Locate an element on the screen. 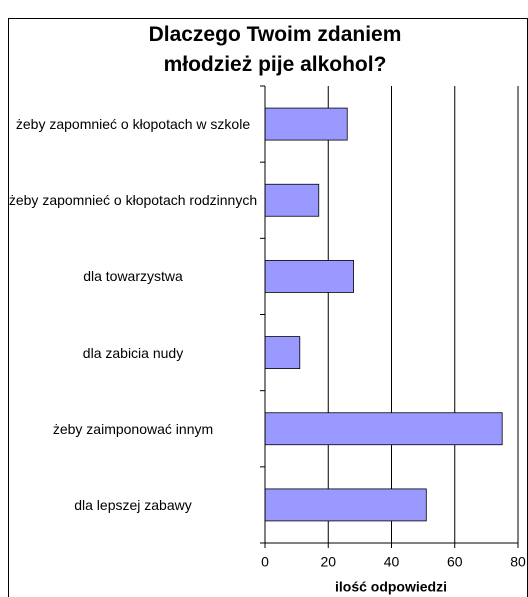 This screenshot has width=528, height=597. y-tick-label: dla towarzystwa is located at coordinates (133, 276).